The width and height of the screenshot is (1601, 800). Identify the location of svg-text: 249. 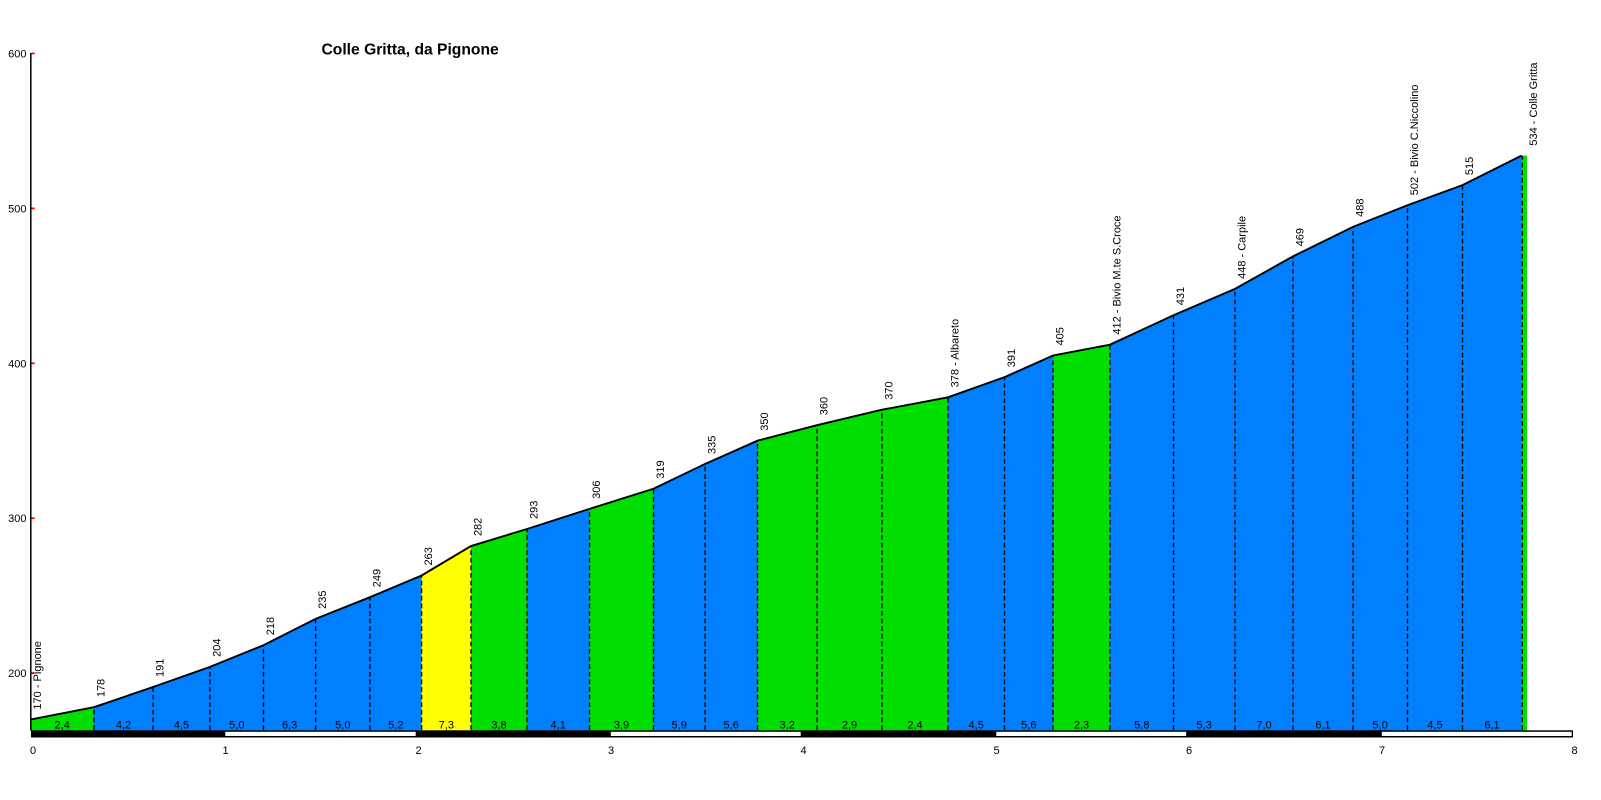
(378, 578).